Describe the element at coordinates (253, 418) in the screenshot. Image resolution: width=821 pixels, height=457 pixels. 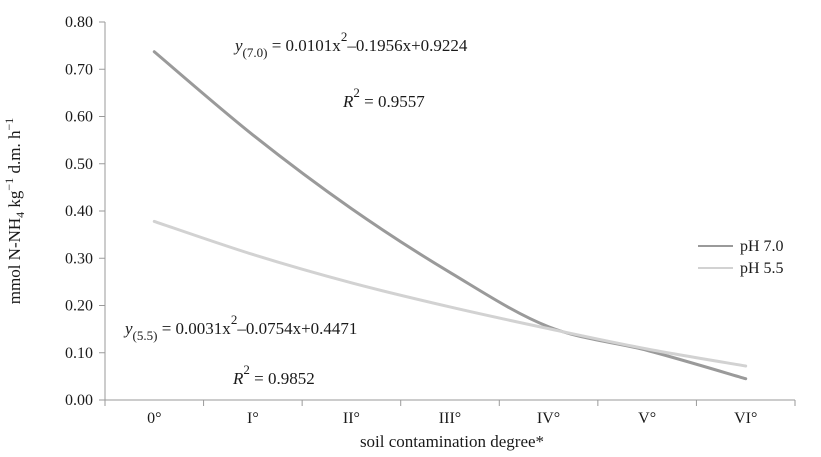
I see `x-tick-label: I°` at that location.